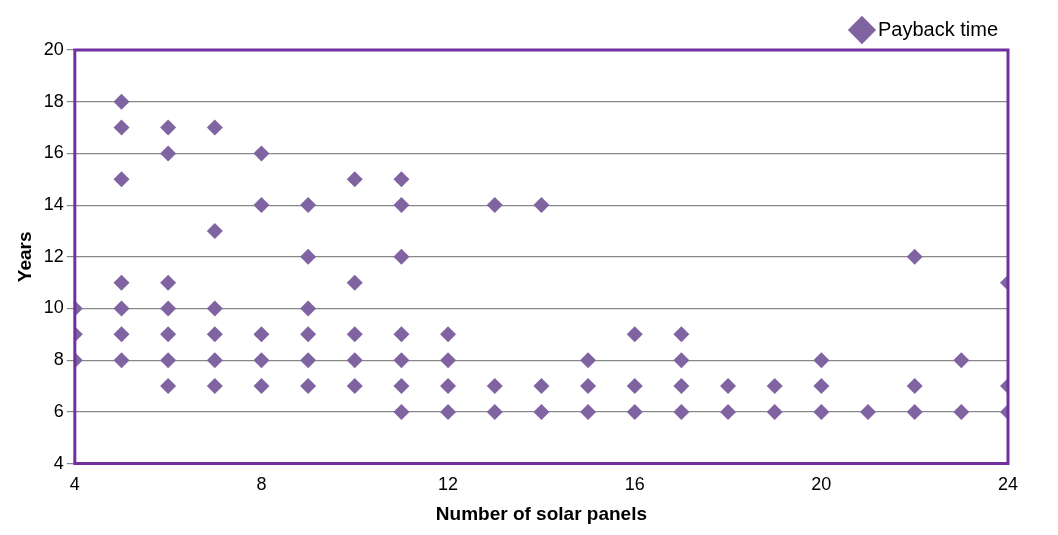 The height and width of the screenshot is (535, 1058). What do you see at coordinates (58, 359) in the screenshot?
I see `y-tick-label: 8` at bounding box center [58, 359].